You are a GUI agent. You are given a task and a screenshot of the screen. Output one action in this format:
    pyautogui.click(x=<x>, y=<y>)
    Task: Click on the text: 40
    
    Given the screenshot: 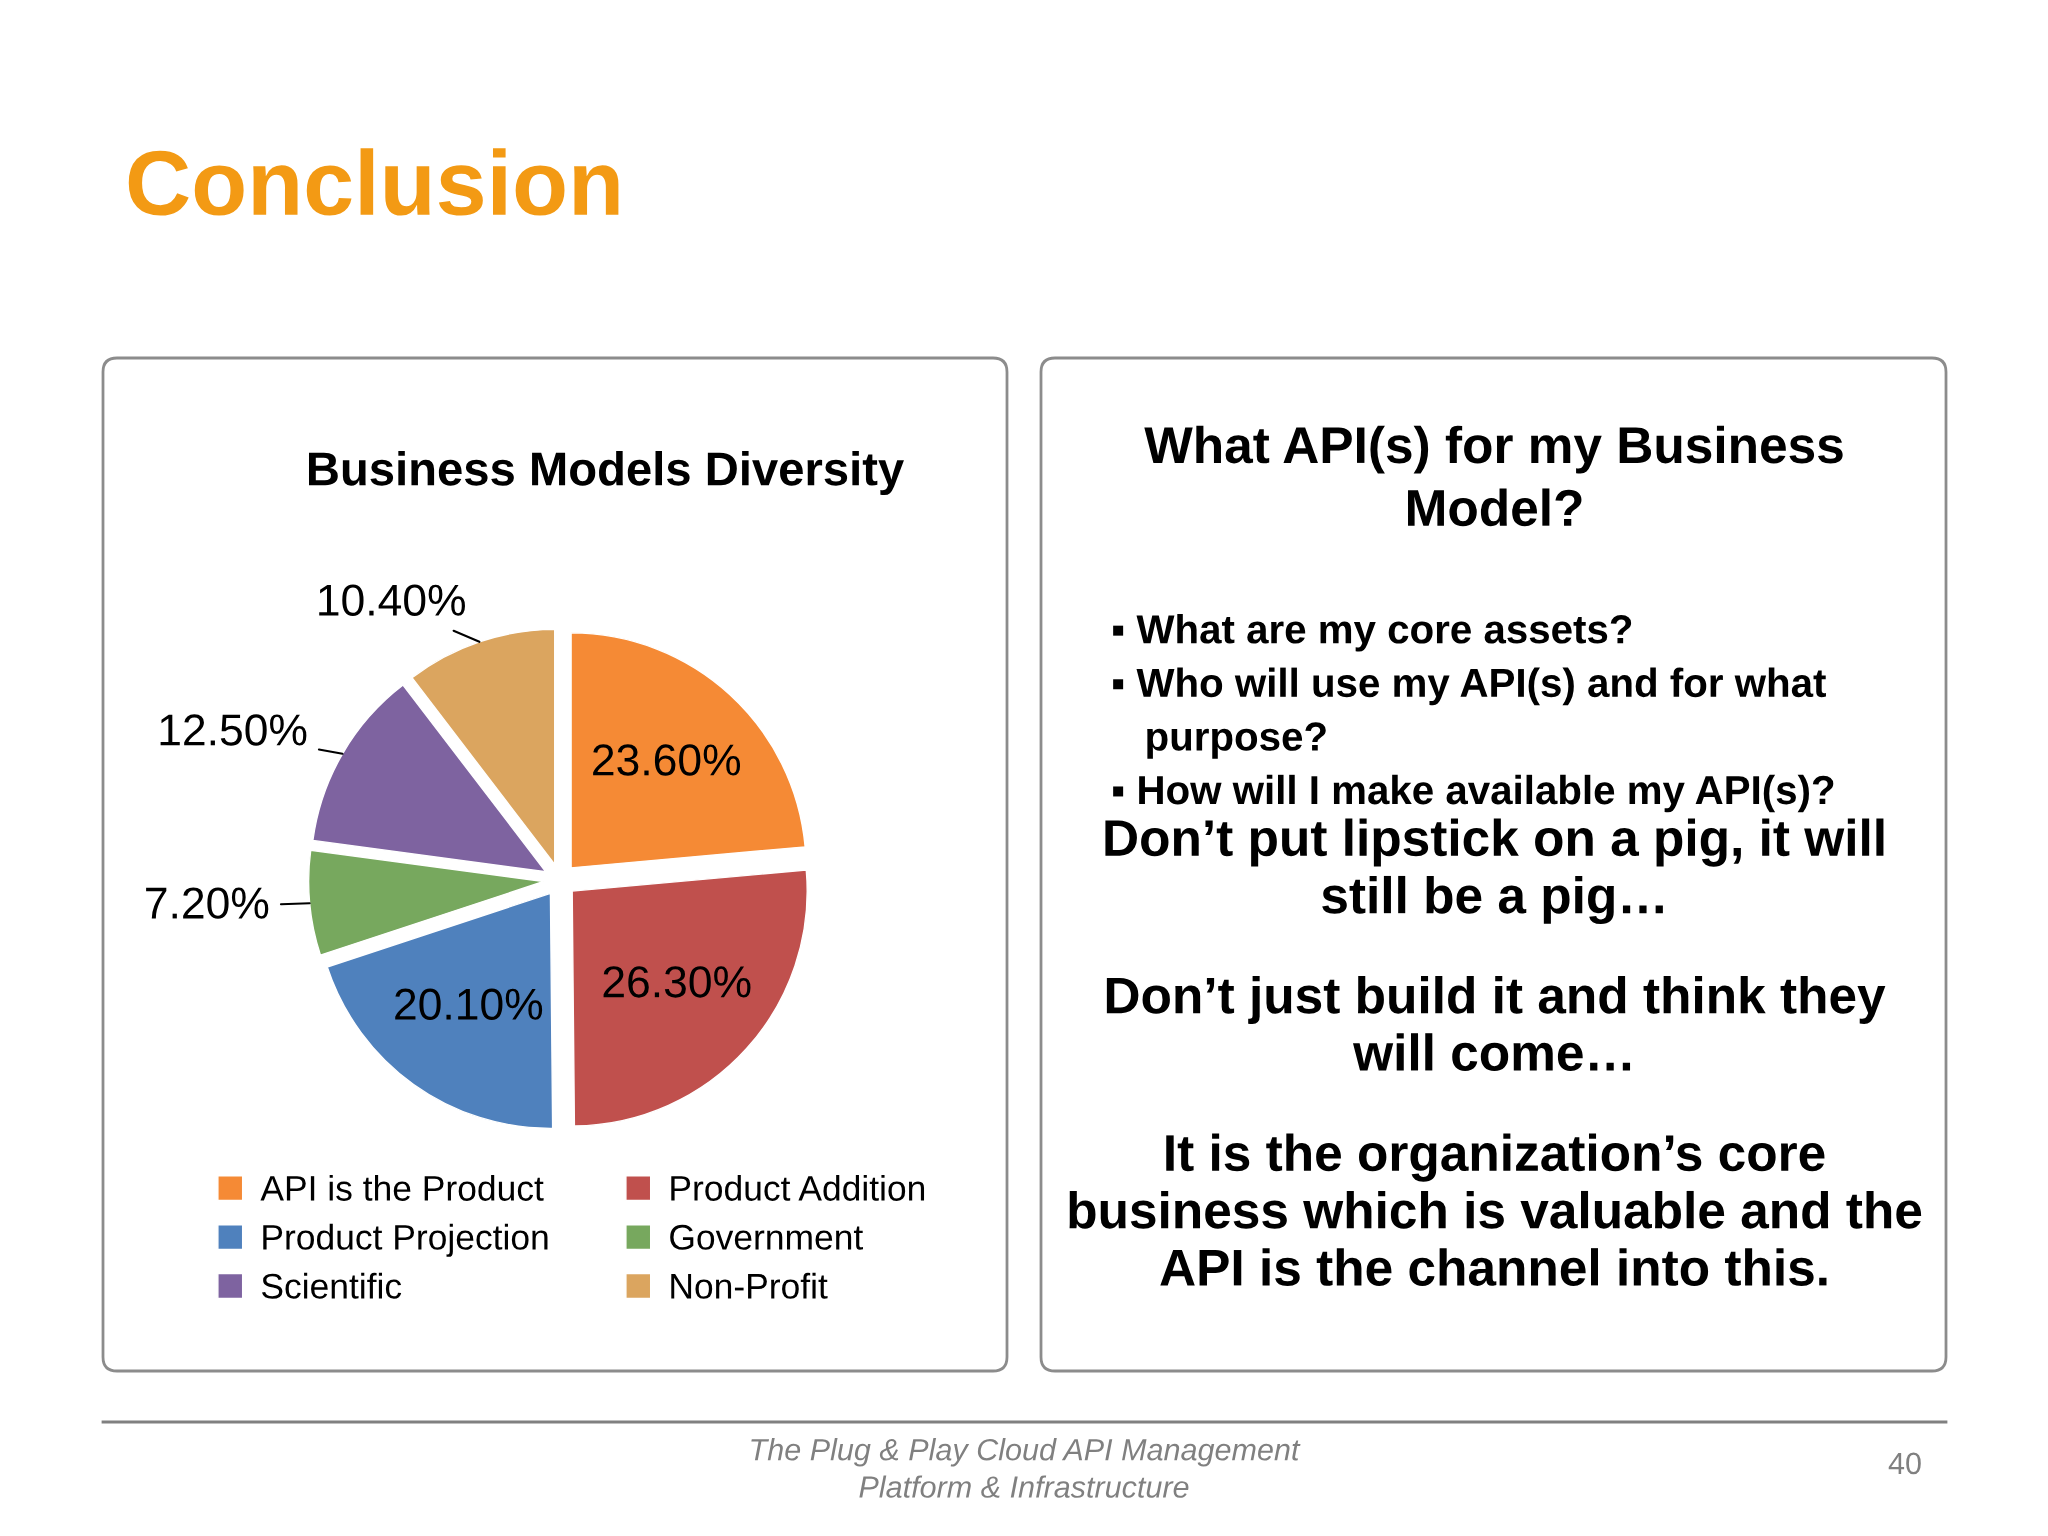 What is the action you would take?
    pyautogui.click(x=1904, y=1463)
    